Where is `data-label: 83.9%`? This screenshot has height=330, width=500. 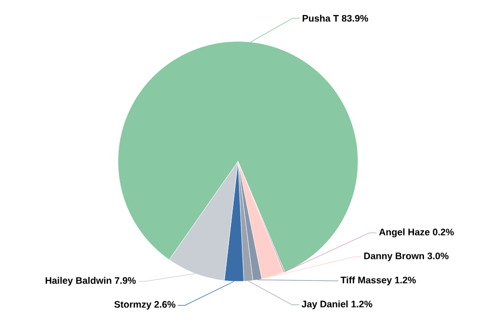 data-label: 83.9% is located at coordinates (355, 18).